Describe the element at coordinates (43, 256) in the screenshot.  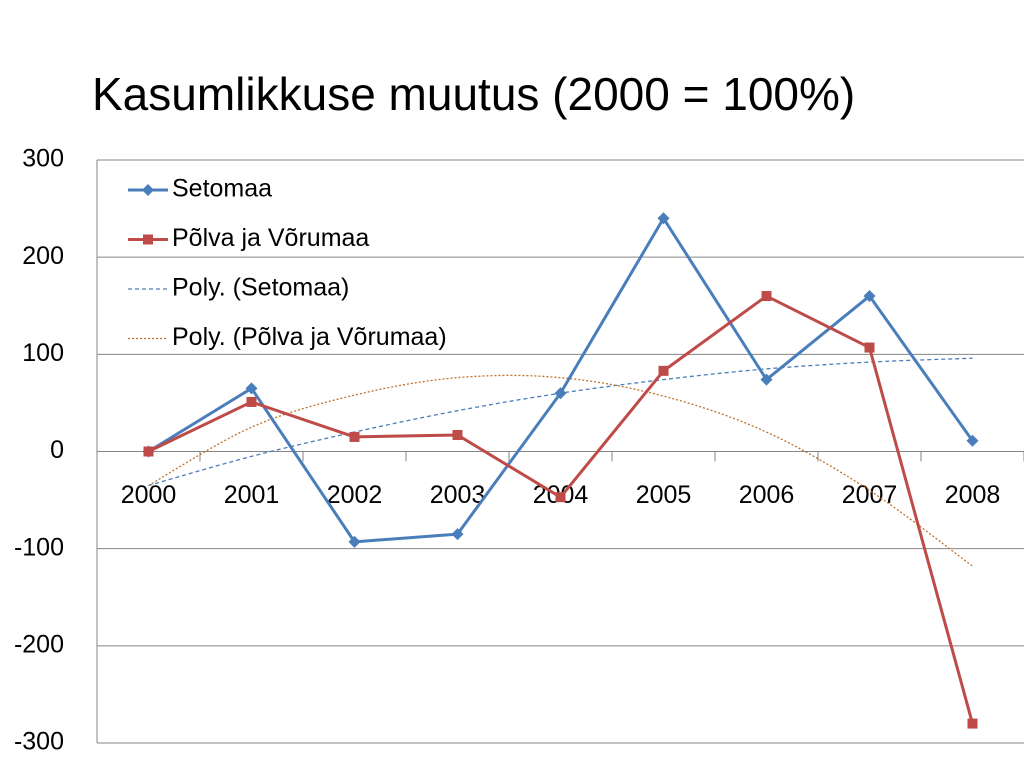
I see `y-tick-label: 200` at that location.